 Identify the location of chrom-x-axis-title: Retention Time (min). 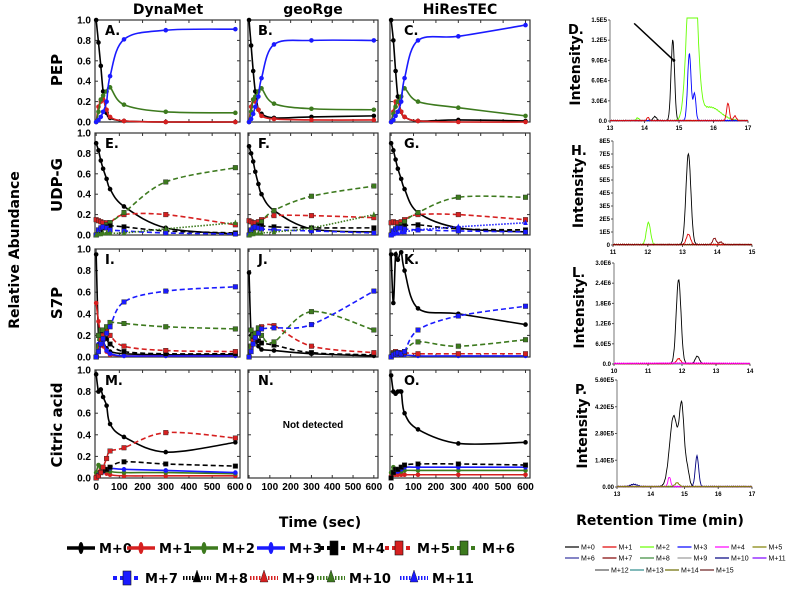
(660, 521).